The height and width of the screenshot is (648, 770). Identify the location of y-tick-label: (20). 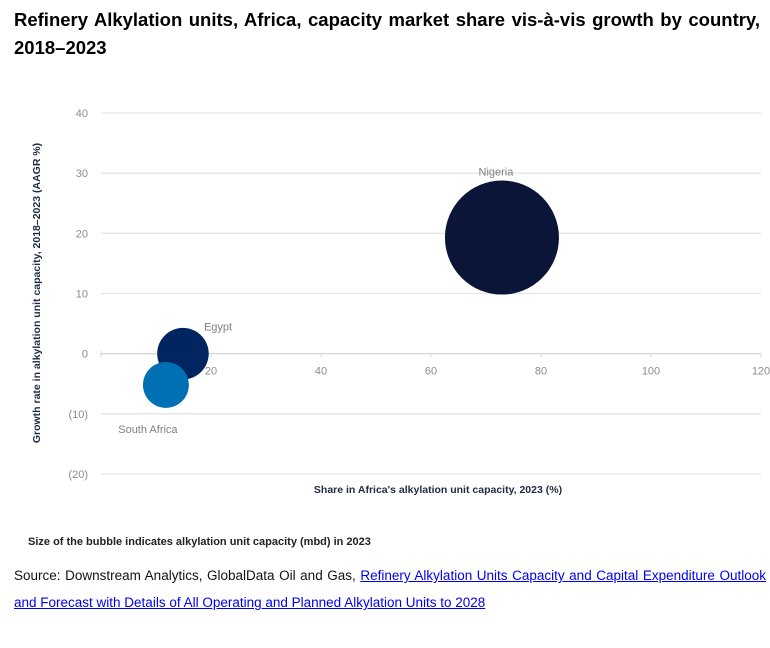
(78, 475).